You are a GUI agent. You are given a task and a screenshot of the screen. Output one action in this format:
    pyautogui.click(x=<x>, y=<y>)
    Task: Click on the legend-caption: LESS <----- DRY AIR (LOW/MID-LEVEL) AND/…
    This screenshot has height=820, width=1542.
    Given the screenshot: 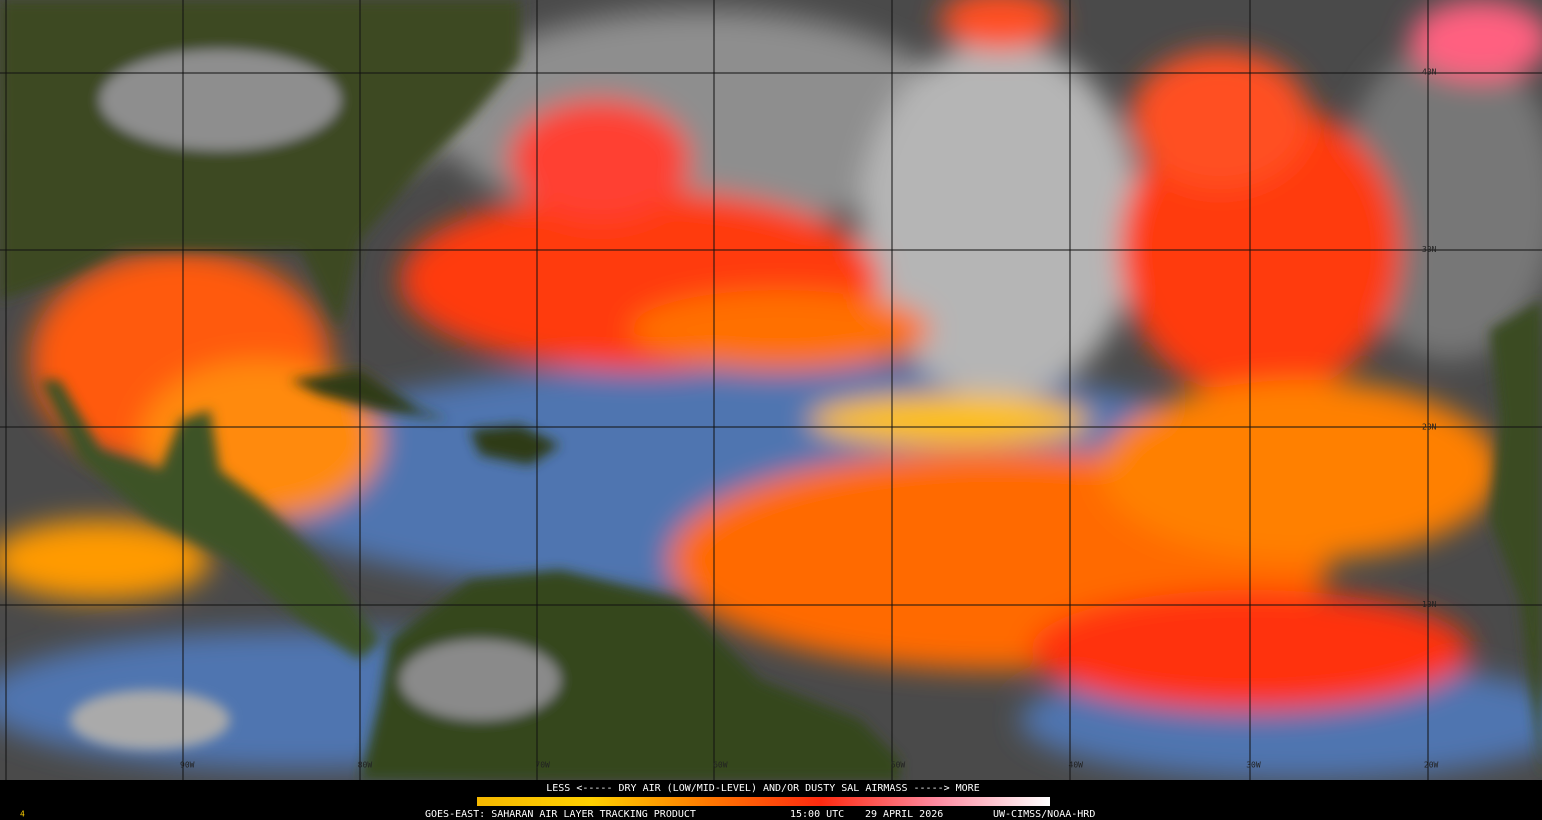 What is the action you would take?
    pyautogui.click(x=762, y=788)
    